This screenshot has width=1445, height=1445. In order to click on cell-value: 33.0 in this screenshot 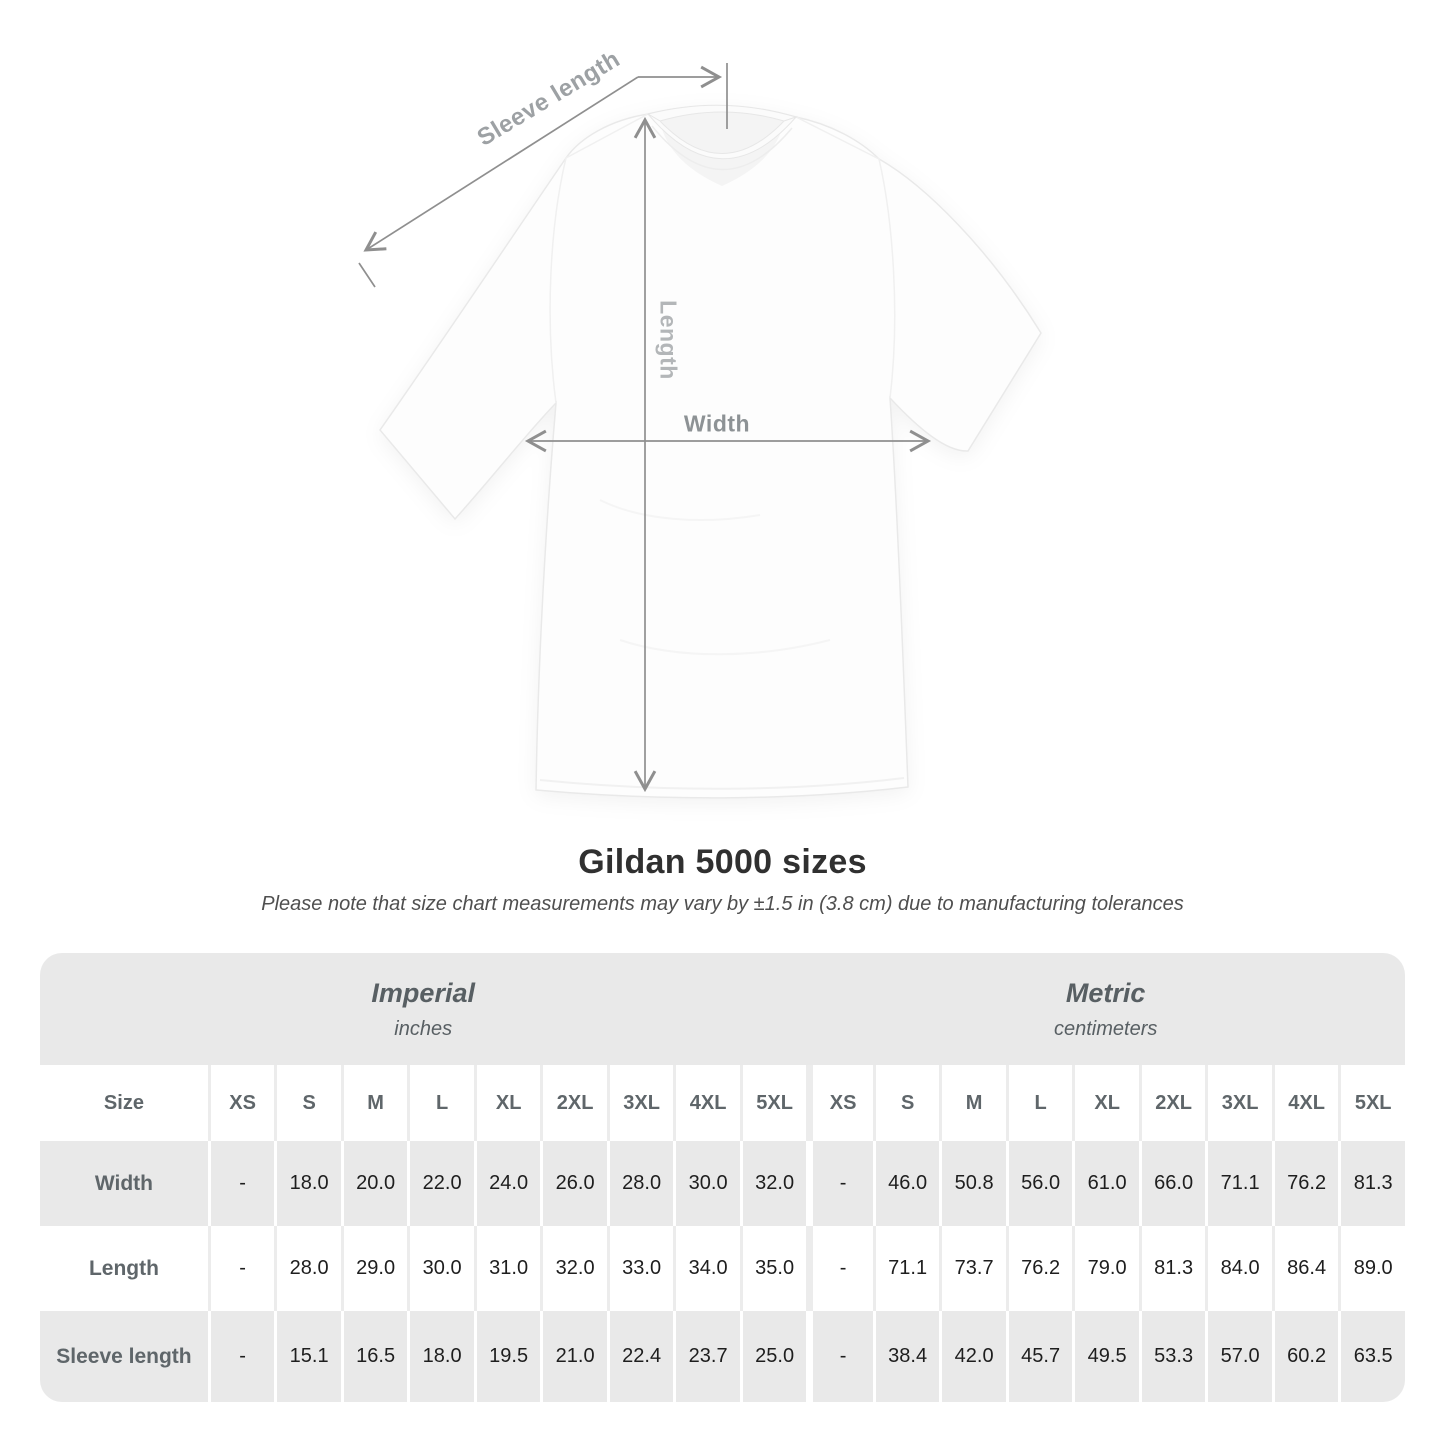, I will do `click(640, 1268)`.